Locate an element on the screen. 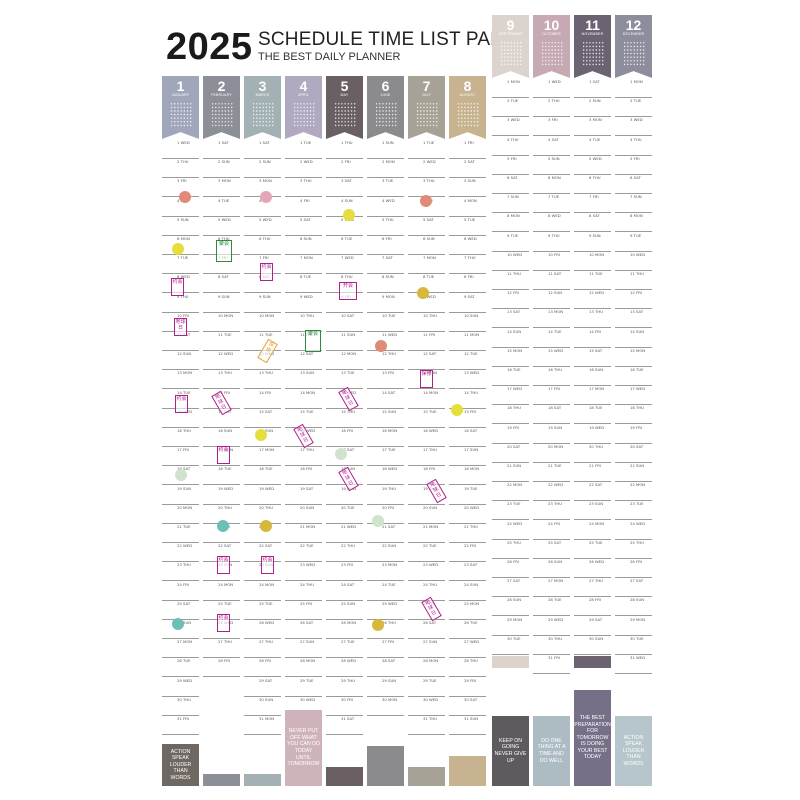 Image resolution: width=800 pixels, height=800 pixels. day-row: 27 TUE is located at coordinates (344, 648).